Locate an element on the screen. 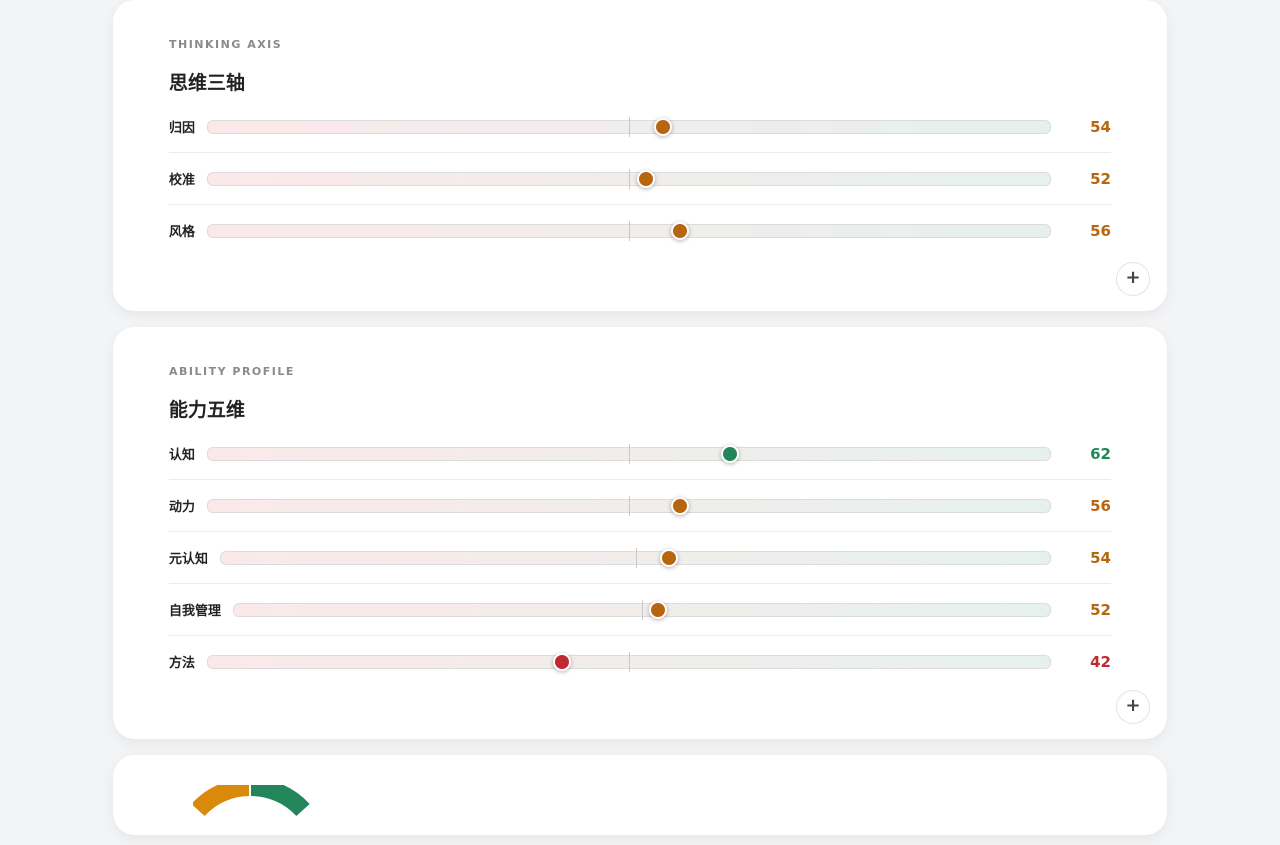 This screenshot has width=1280, height=845. slider-row: 归因 54 is located at coordinates (640, 127).